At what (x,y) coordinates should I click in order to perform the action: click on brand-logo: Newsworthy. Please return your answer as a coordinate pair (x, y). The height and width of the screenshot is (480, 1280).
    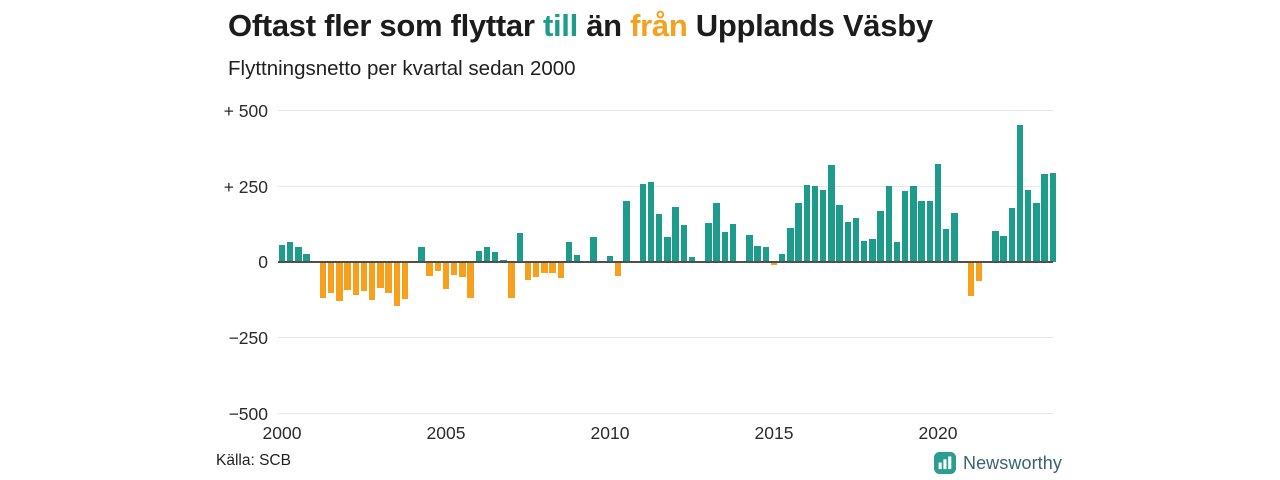
    Looking at the image, I should click on (997, 463).